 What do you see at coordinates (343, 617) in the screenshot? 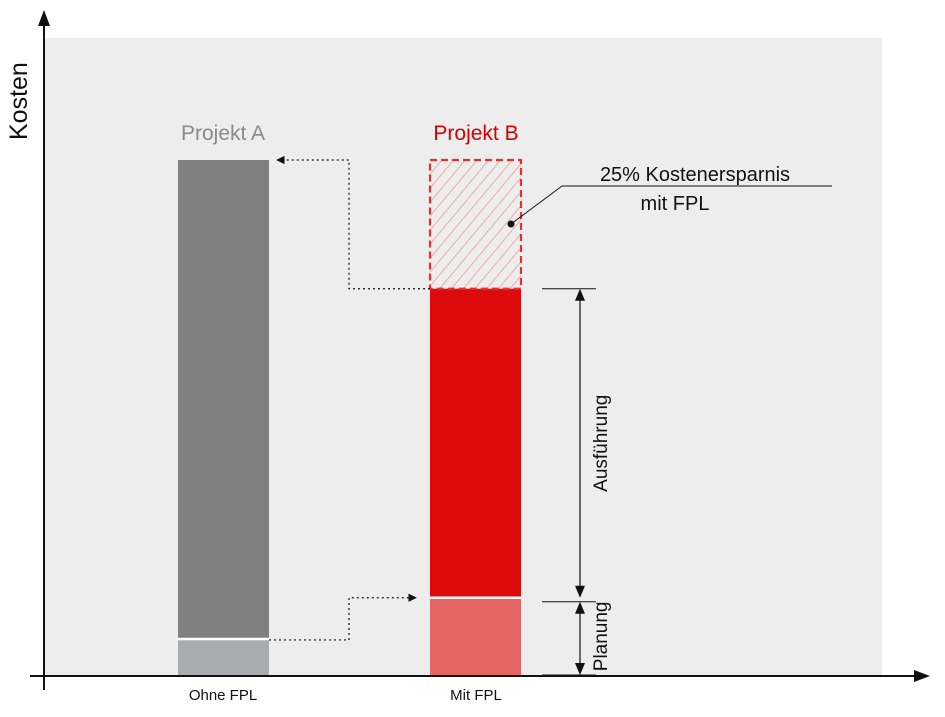
I see `connector-planning` at bounding box center [343, 617].